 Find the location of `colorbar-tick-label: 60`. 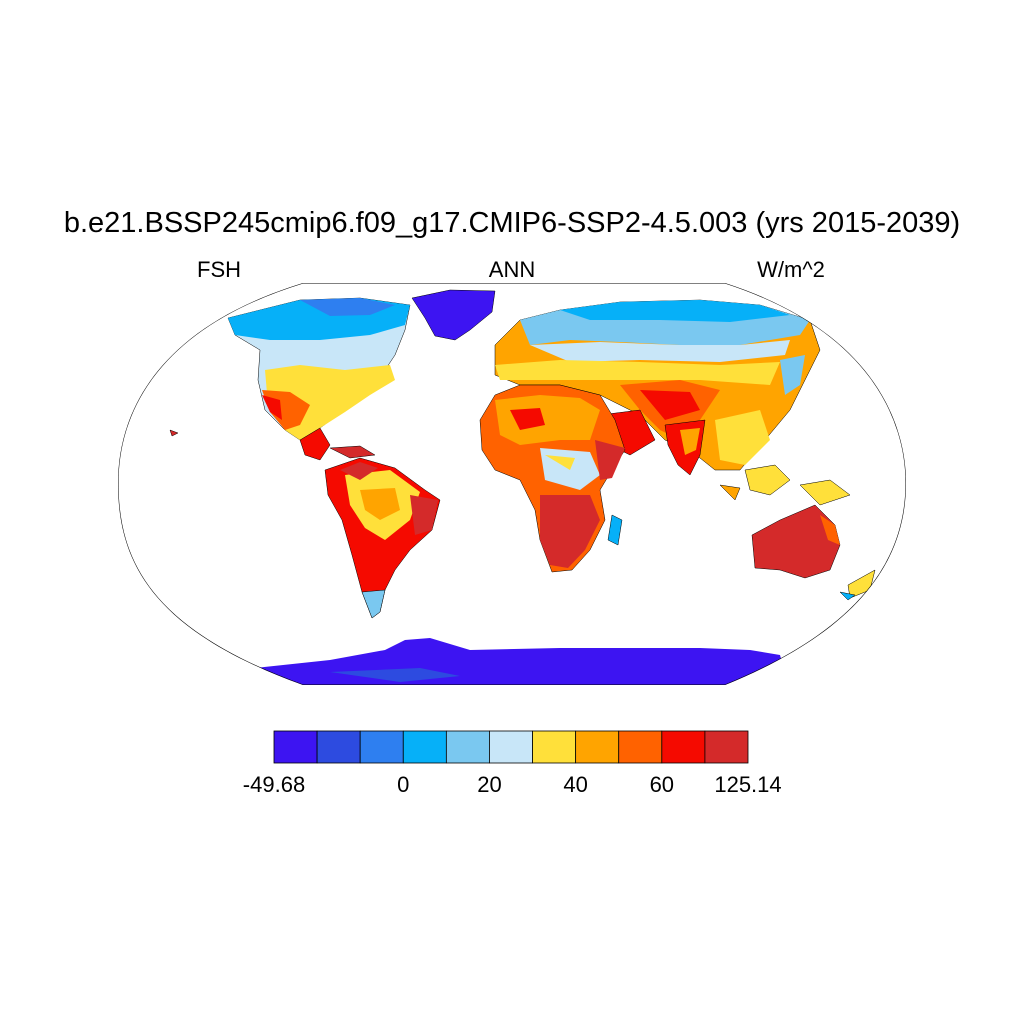

colorbar-tick-label: 60 is located at coordinates (662, 784).